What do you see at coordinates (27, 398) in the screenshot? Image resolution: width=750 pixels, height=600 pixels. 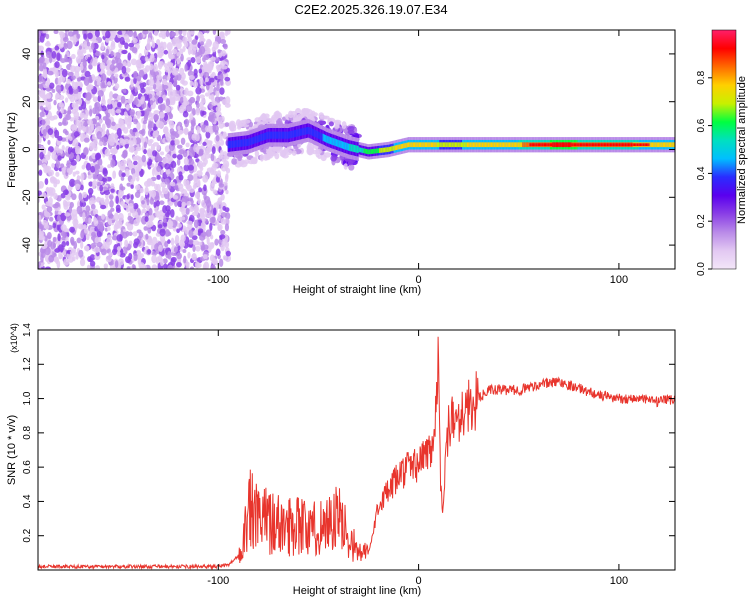 I see `snr-y-tick-label: 1.0` at bounding box center [27, 398].